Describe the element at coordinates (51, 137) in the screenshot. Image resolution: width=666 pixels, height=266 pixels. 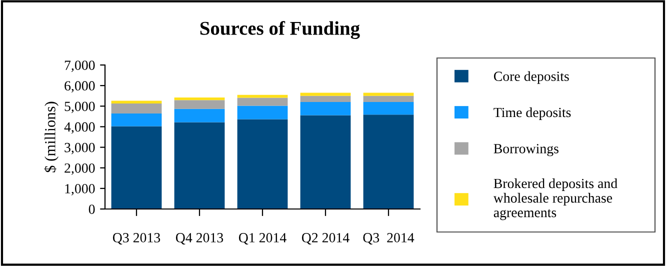
I see `y-axis-title: $ (millions)` at that location.